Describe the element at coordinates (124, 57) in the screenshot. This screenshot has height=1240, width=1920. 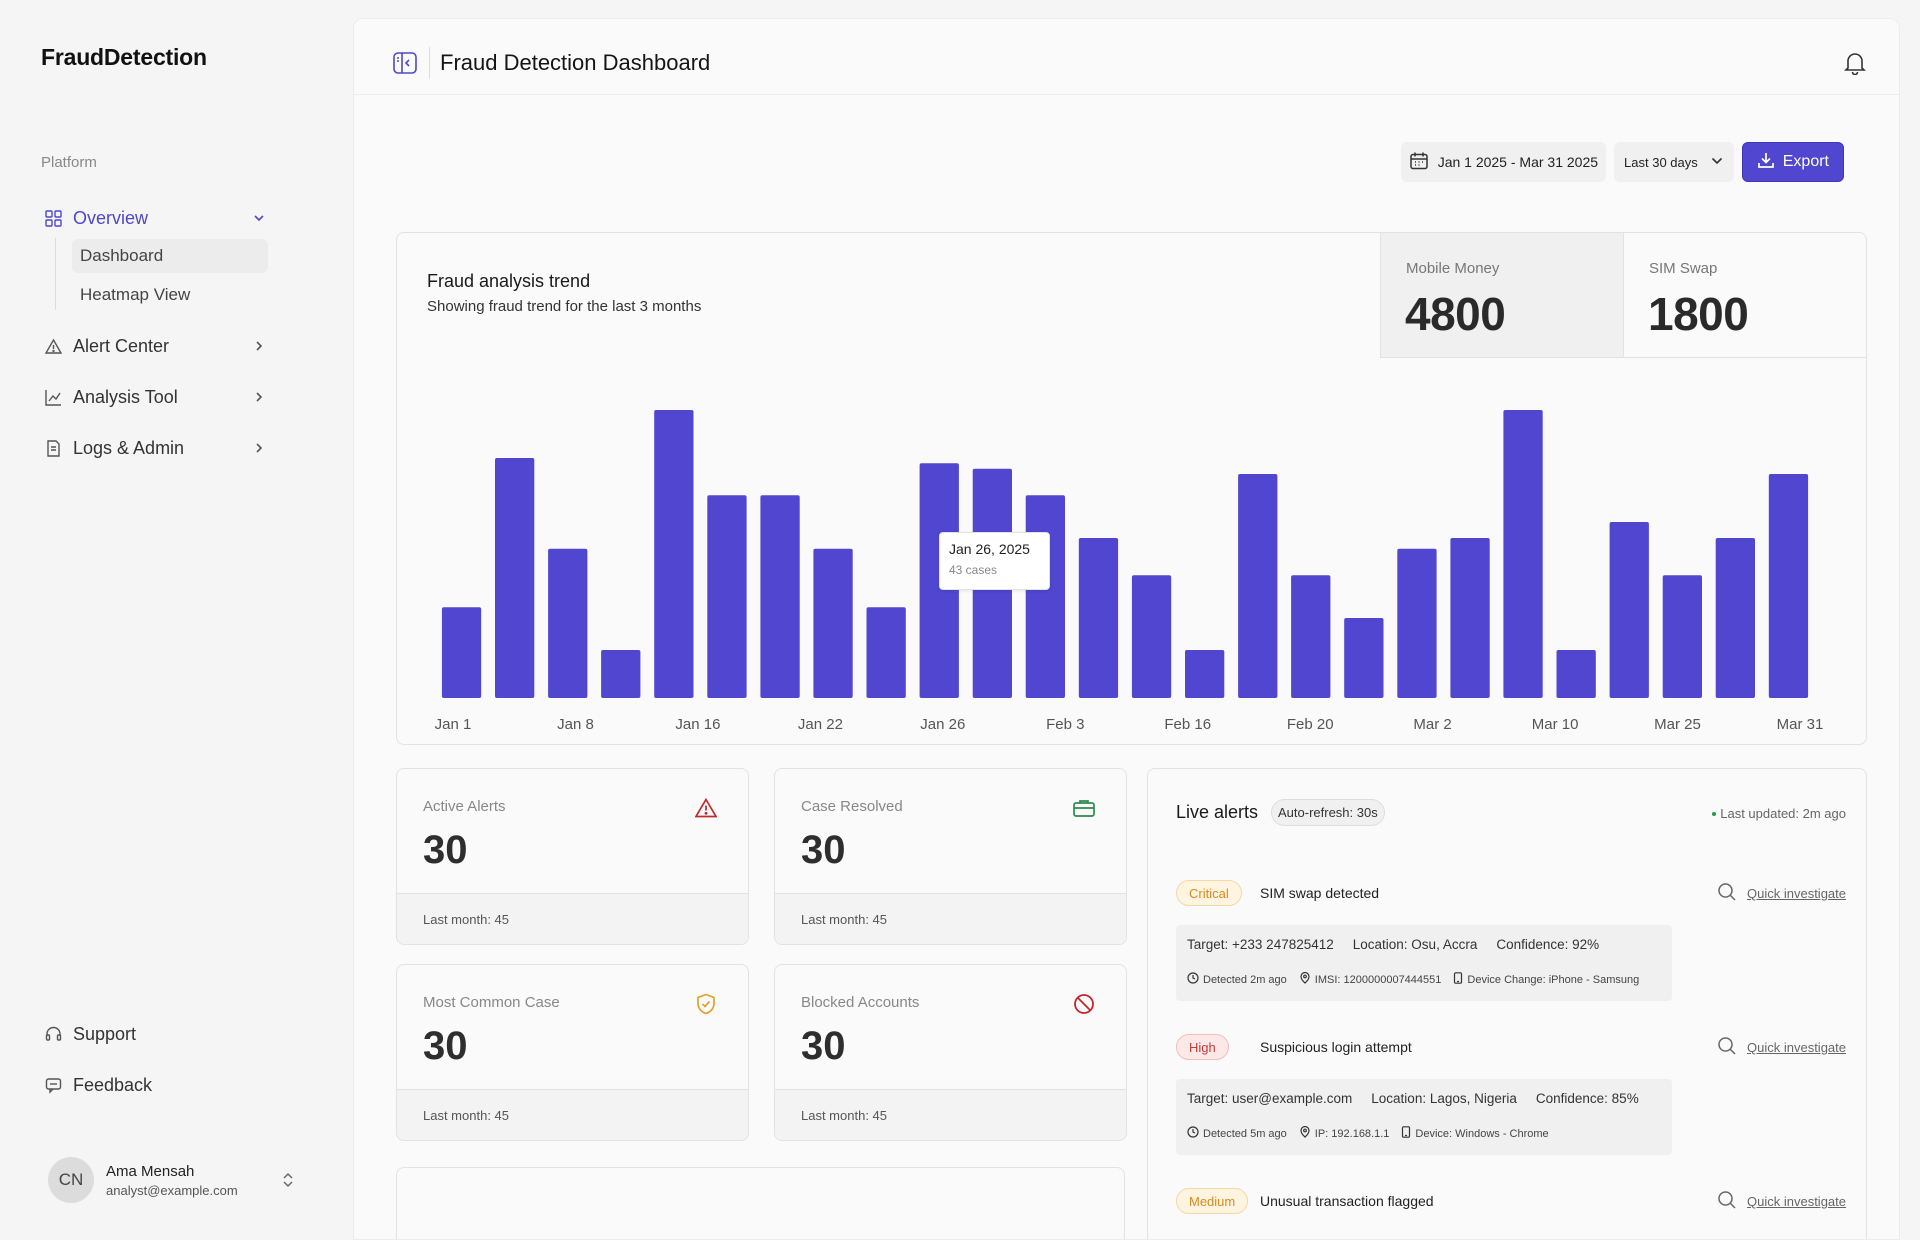
I see `brand-logo: FraudDetection` at that location.